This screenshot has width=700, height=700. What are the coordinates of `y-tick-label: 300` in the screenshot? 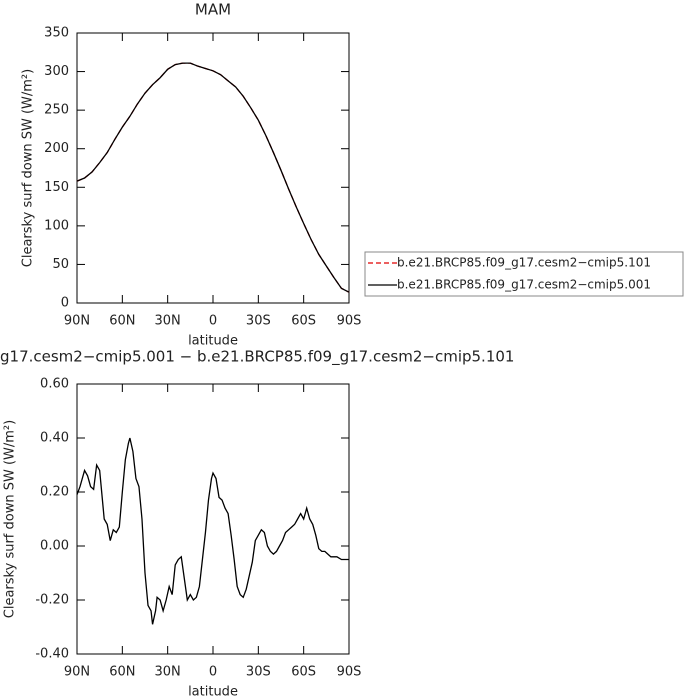 It's located at (56, 71).